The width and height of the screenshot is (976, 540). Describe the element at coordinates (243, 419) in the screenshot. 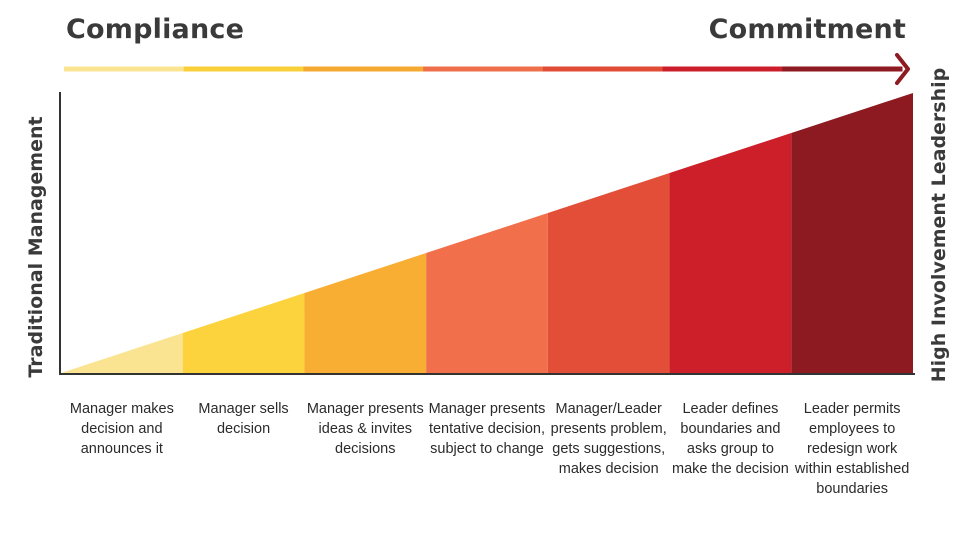

I see `step-label-2: Manager sells decision` at that location.